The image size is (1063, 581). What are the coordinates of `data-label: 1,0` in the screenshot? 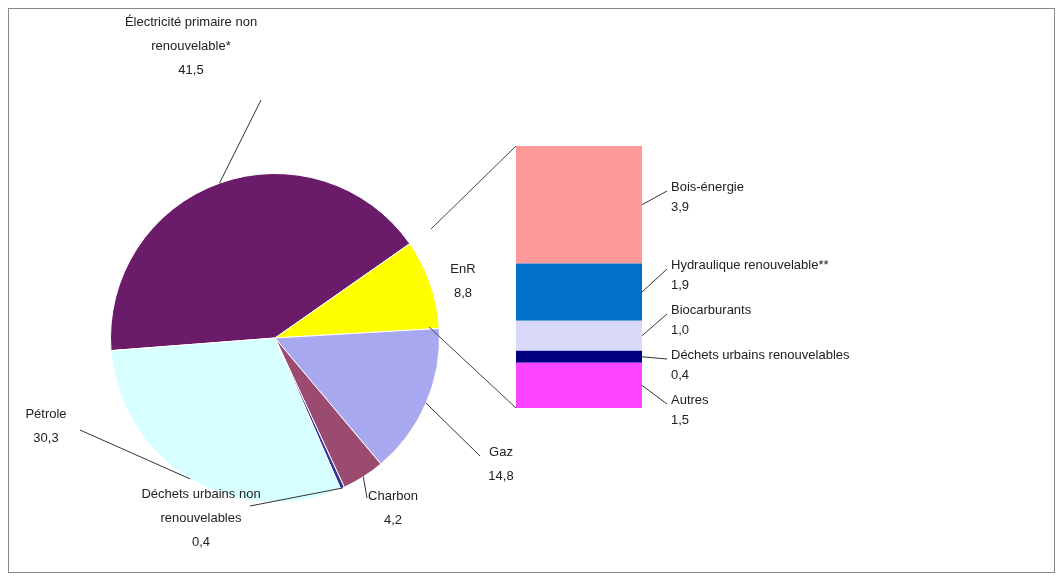 It's located at (680, 330).